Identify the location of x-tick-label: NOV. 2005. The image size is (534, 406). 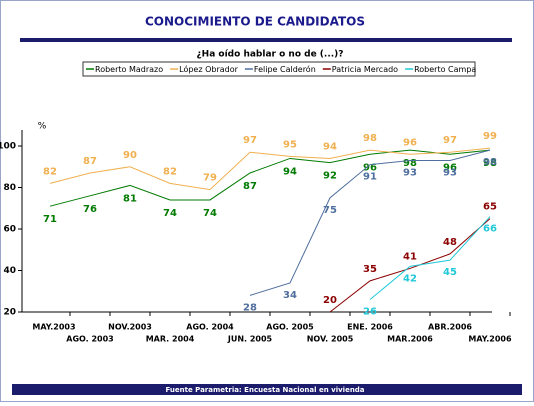
(330, 339).